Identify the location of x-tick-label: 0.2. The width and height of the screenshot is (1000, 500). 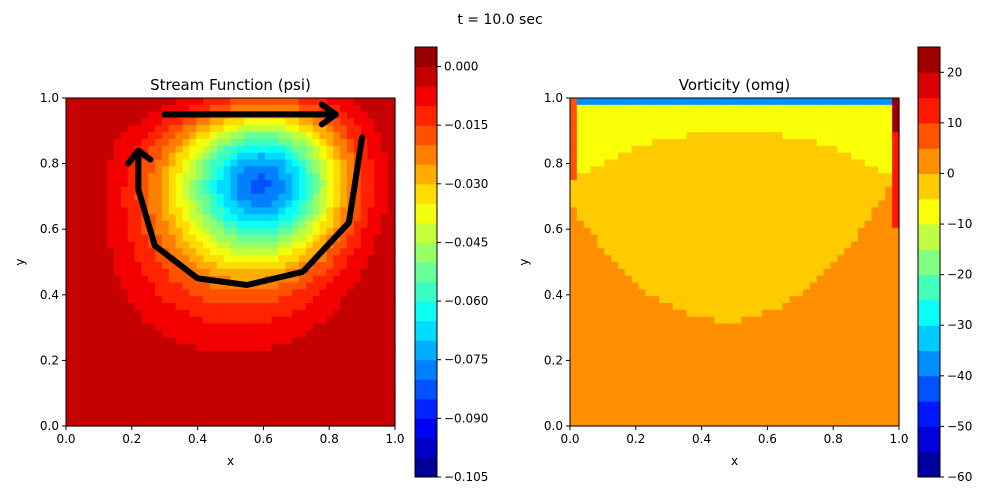
(131, 439).